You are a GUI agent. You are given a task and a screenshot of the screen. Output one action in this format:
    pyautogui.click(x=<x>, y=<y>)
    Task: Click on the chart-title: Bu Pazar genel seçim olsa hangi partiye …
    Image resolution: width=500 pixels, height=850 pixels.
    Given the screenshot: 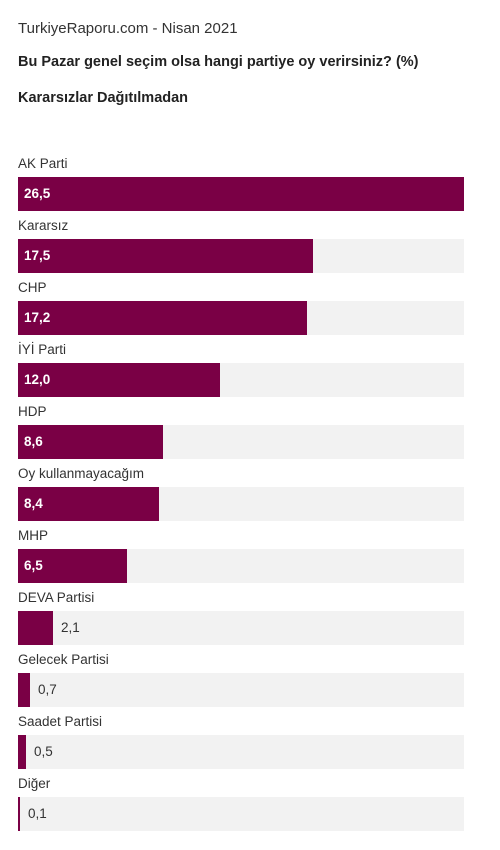 What is the action you would take?
    pyautogui.click(x=218, y=62)
    